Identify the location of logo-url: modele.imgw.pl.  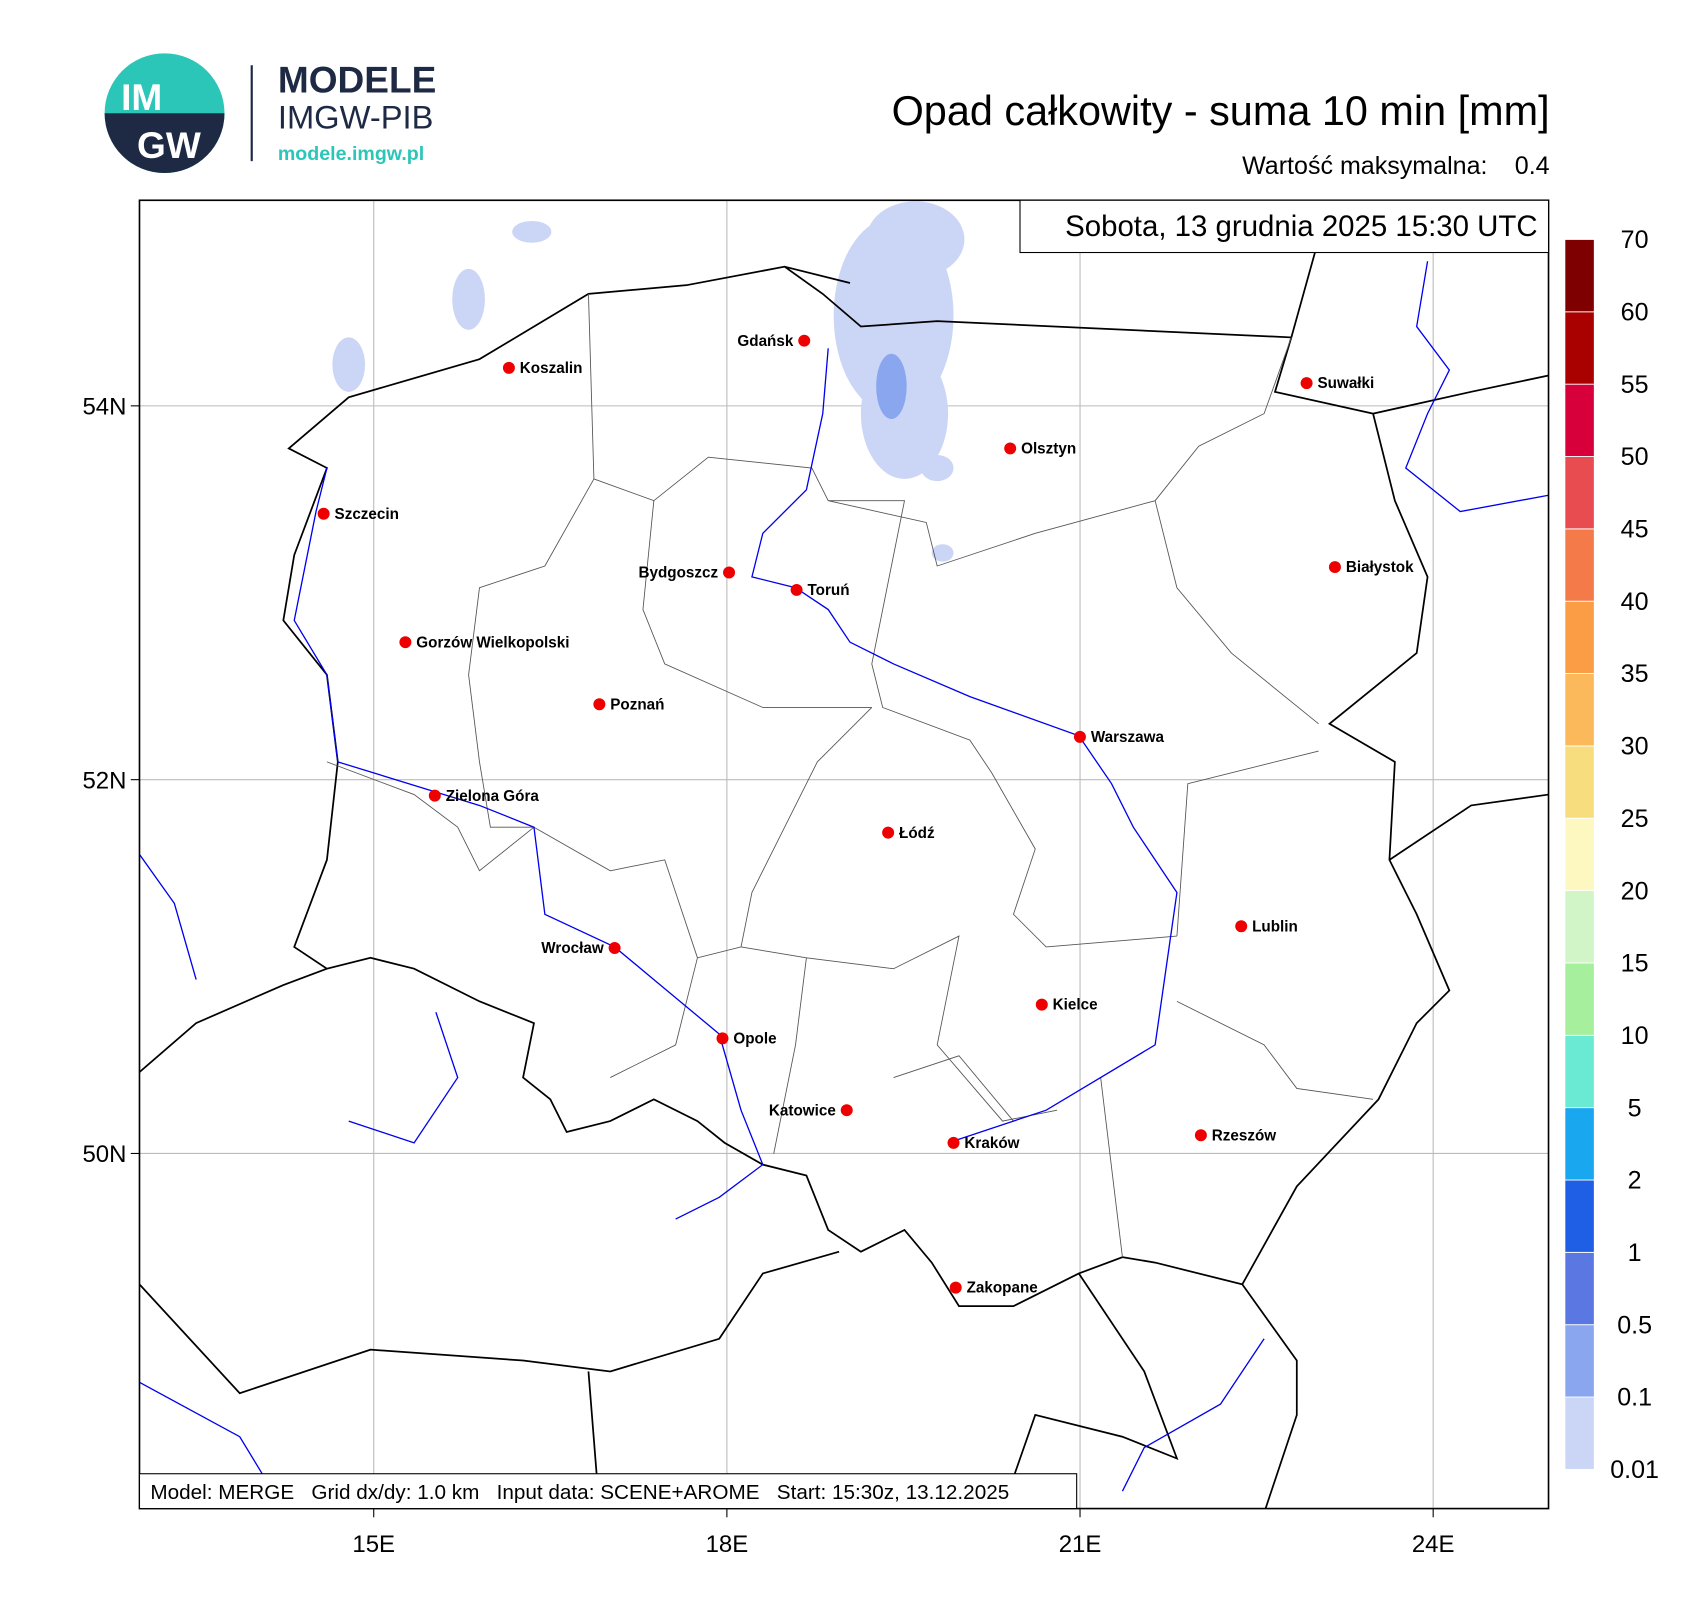
(351, 154).